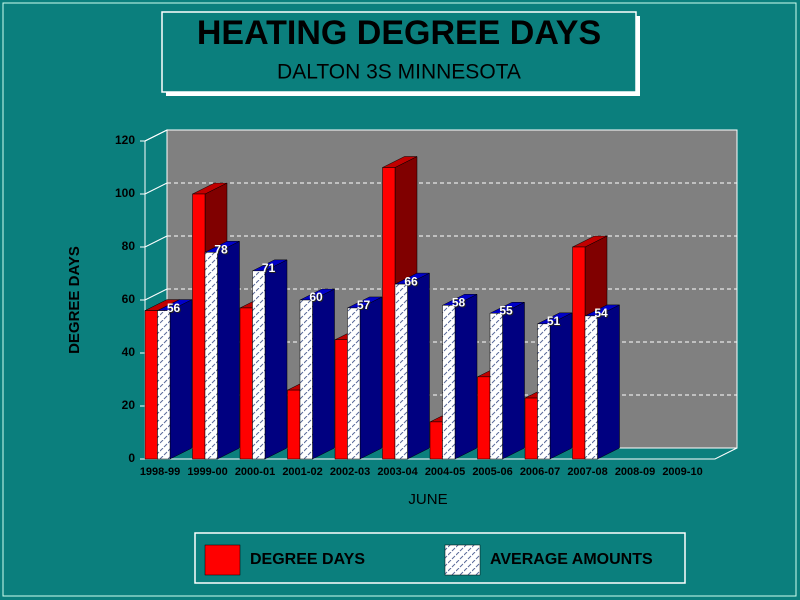  What do you see at coordinates (129, 299) in the screenshot?
I see `y-tick-label: 60` at bounding box center [129, 299].